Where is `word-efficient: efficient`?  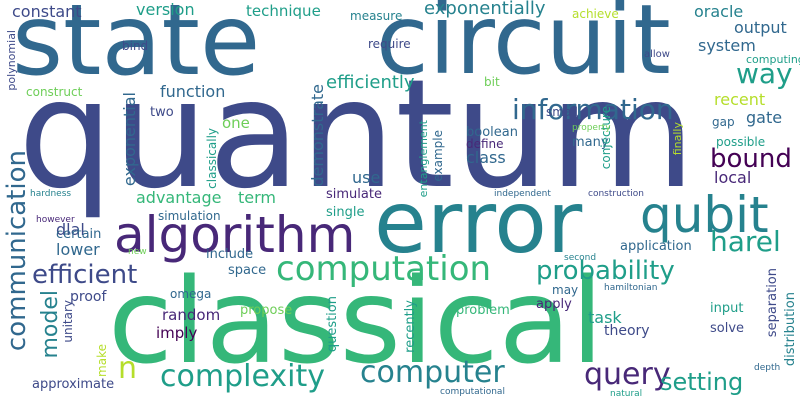 word-efficient: efficient is located at coordinates (85, 275).